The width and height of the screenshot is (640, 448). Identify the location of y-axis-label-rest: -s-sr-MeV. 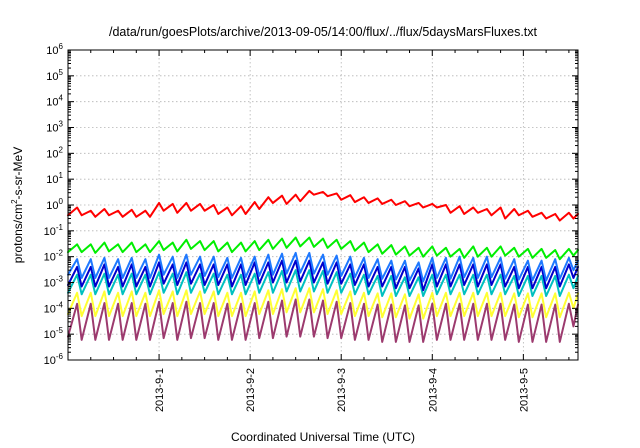
(18, 173).